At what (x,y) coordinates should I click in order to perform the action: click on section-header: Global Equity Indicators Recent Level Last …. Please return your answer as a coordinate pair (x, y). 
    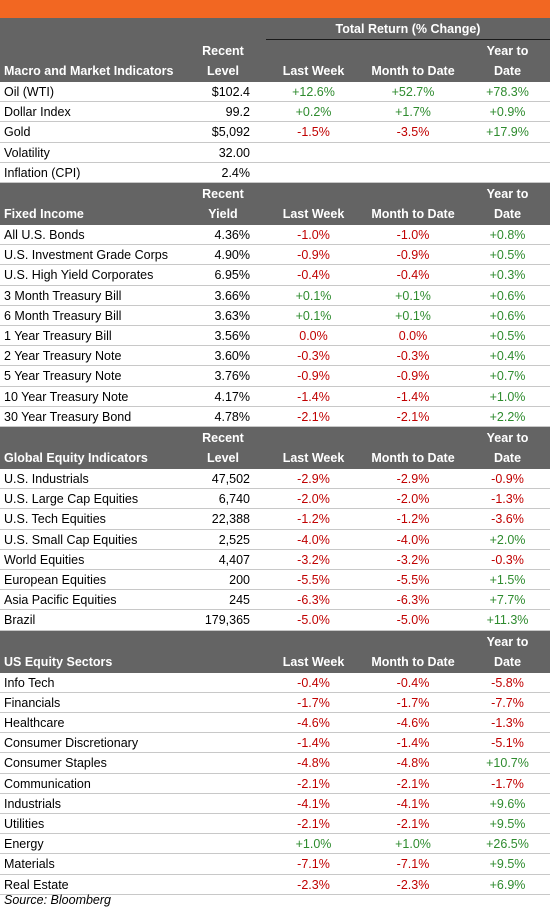
    Looking at the image, I should click on (275, 448).